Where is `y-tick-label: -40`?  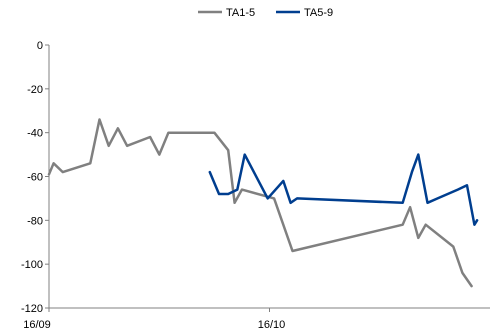
y-tick-label: -40 is located at coordinates (35, 134).